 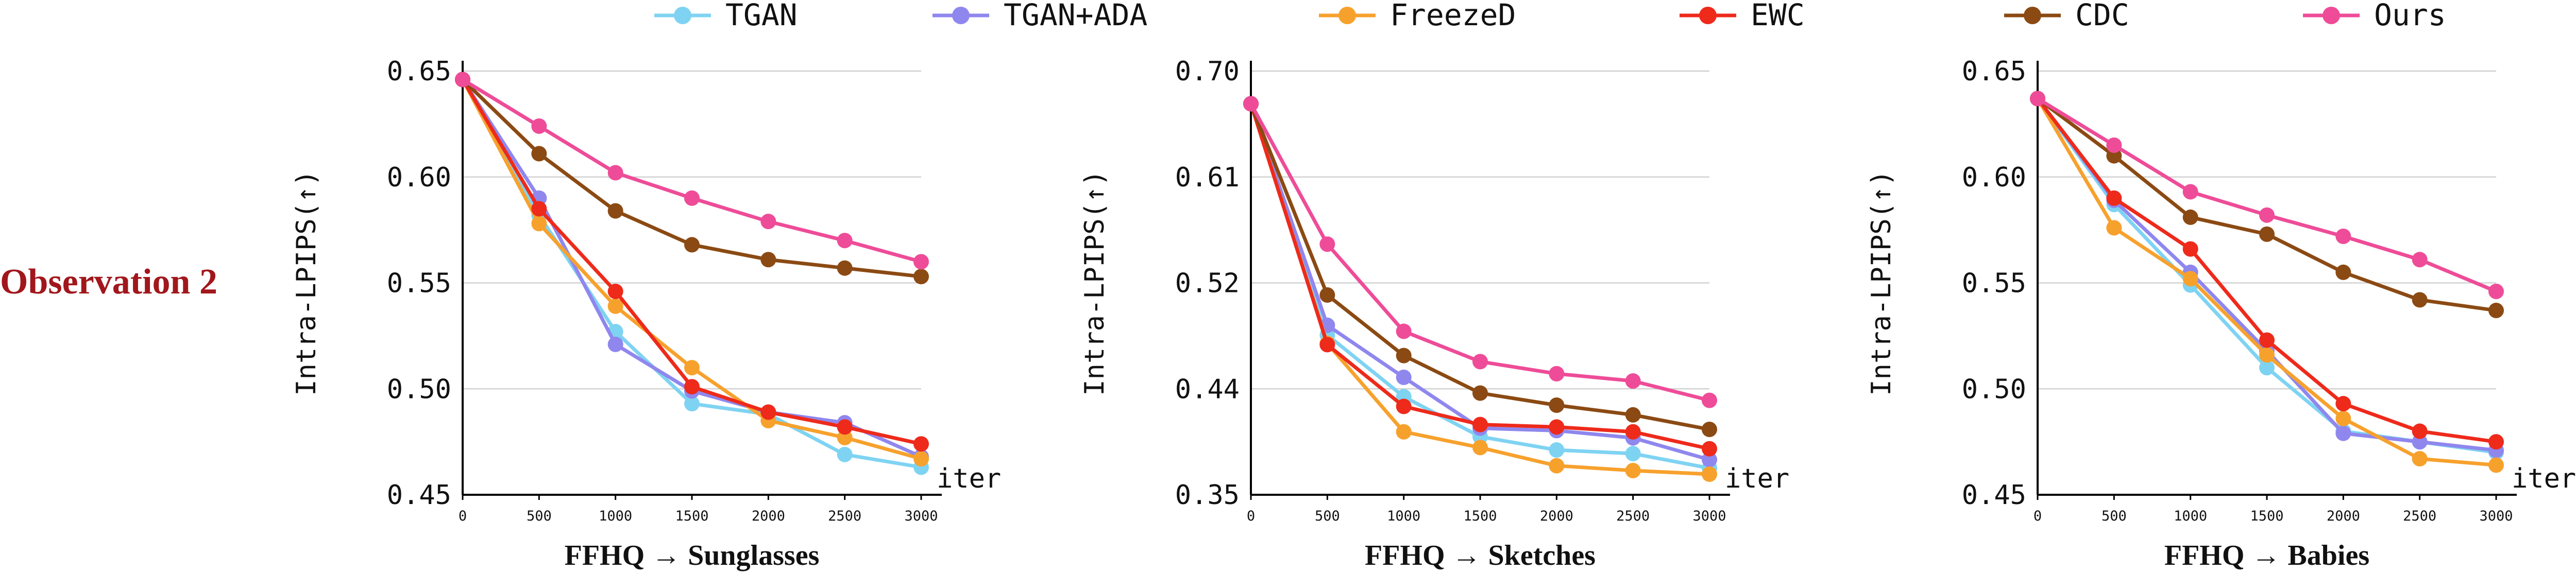 I want to click on y-tick-label: 0.45, so click(x=1994, y=495).